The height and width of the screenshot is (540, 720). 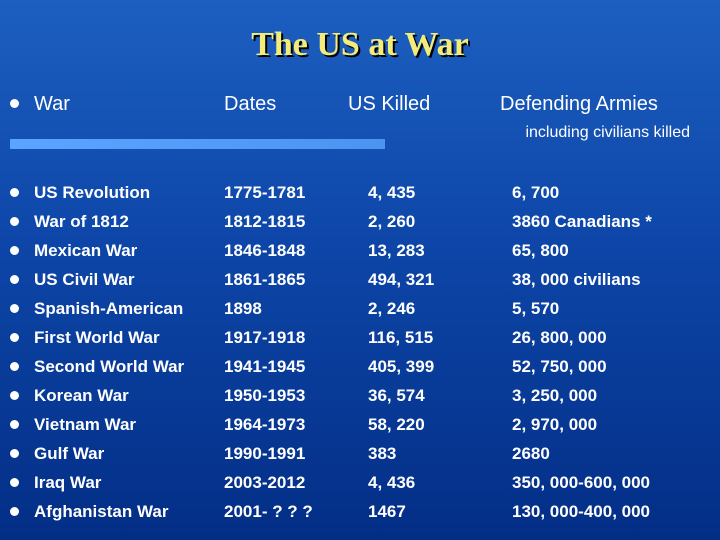 I want to click on defending-armies: 2680, so click(x=531, y=453).